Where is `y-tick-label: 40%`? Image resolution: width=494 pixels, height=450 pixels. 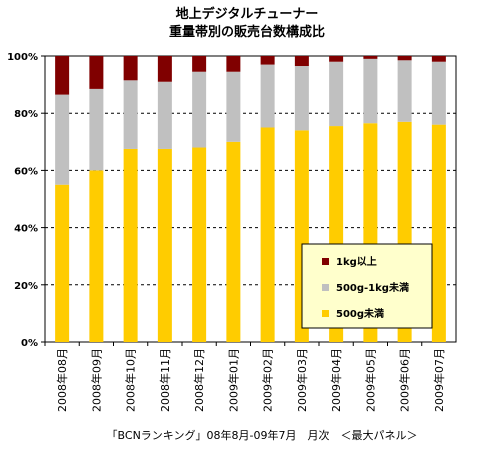 y-tick-label: 40% is located at coordinates (26, 229).